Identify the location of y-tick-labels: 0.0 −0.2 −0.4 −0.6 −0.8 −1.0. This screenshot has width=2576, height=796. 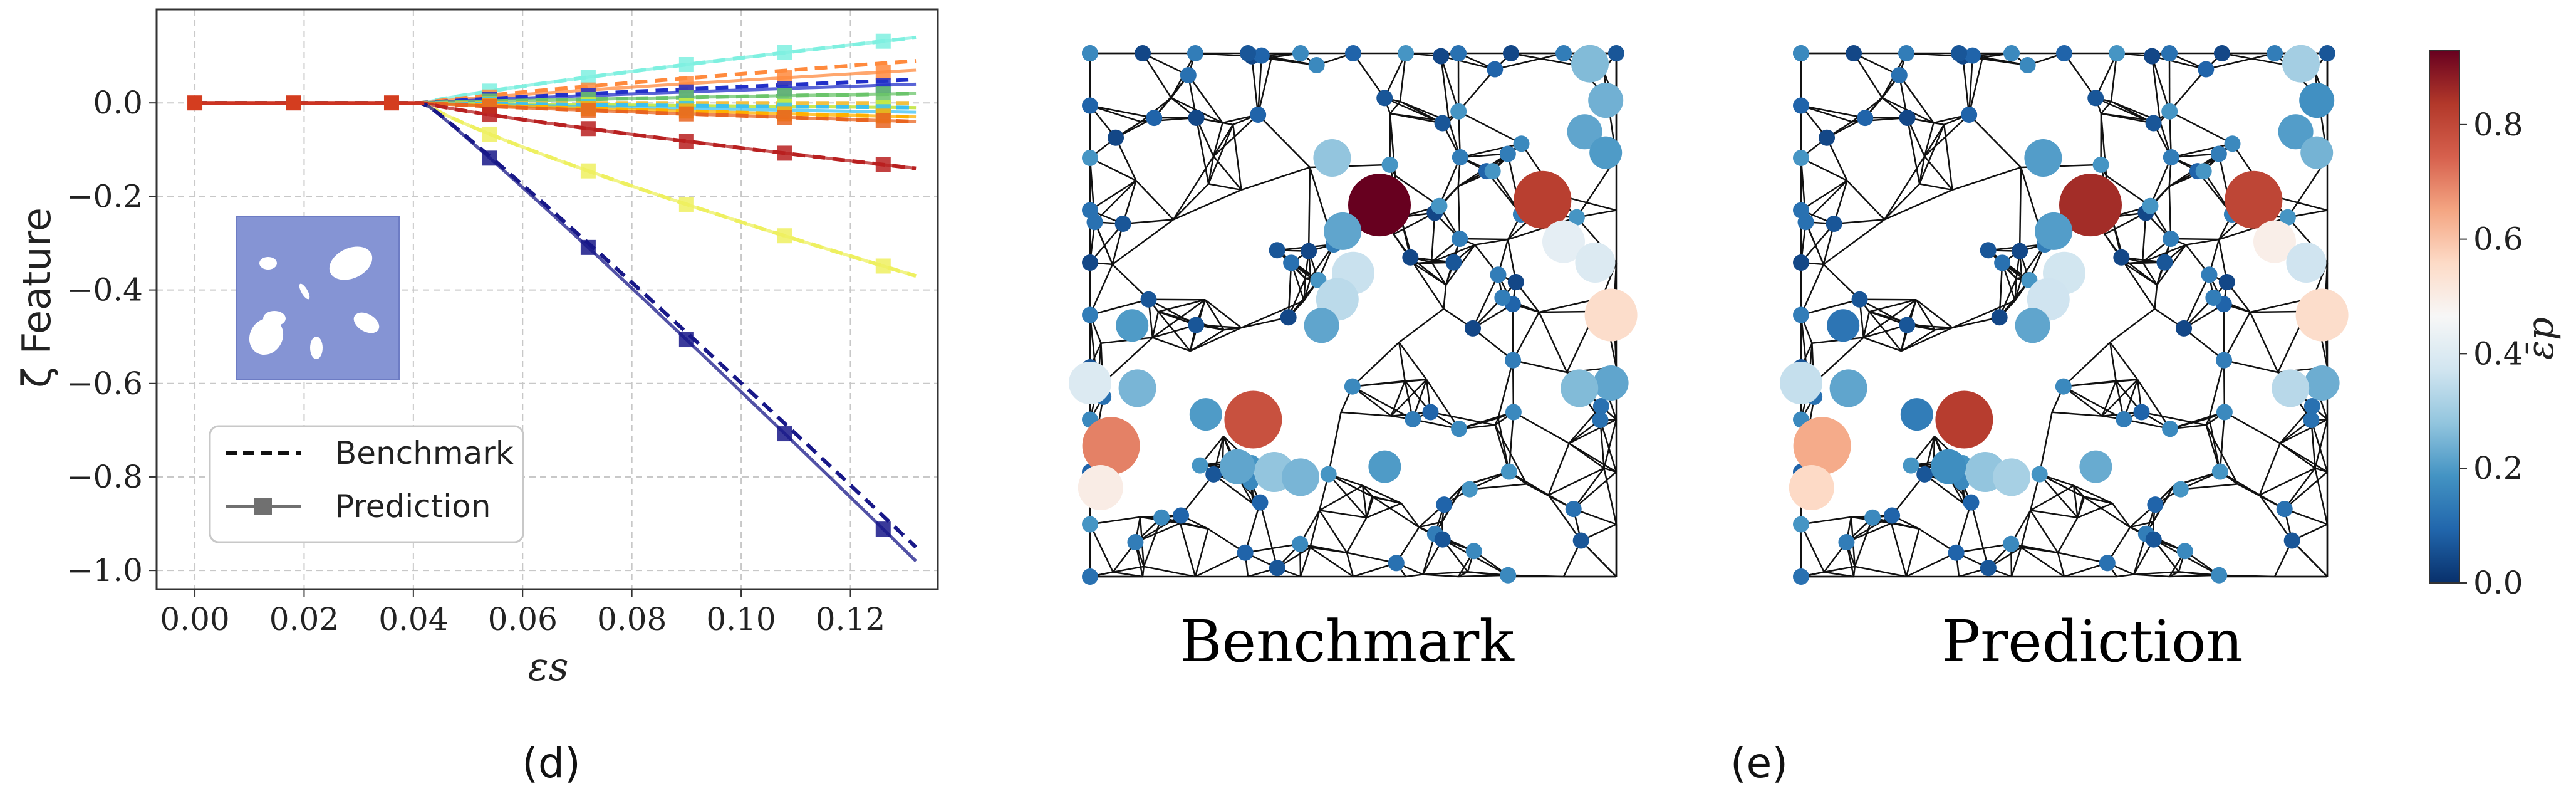
(105, 337).